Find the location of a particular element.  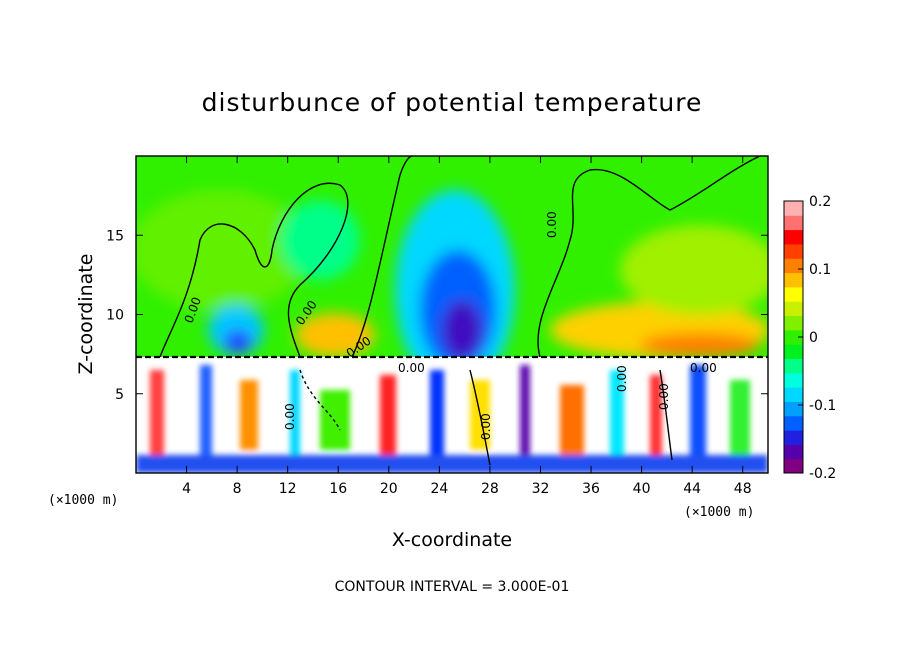

colorbar-ticks: 0.2 0.1 0 -0.1 -0.2 is located at coordinates (817, 338).